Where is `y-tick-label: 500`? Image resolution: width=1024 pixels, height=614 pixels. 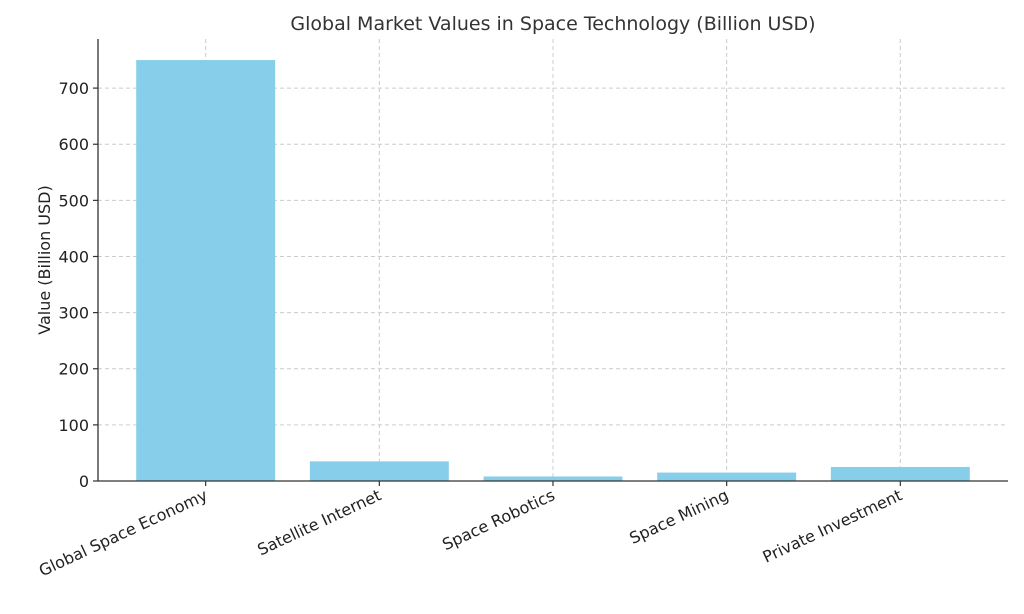
y-tick-label: 500 is located at coordinates (73, 200).